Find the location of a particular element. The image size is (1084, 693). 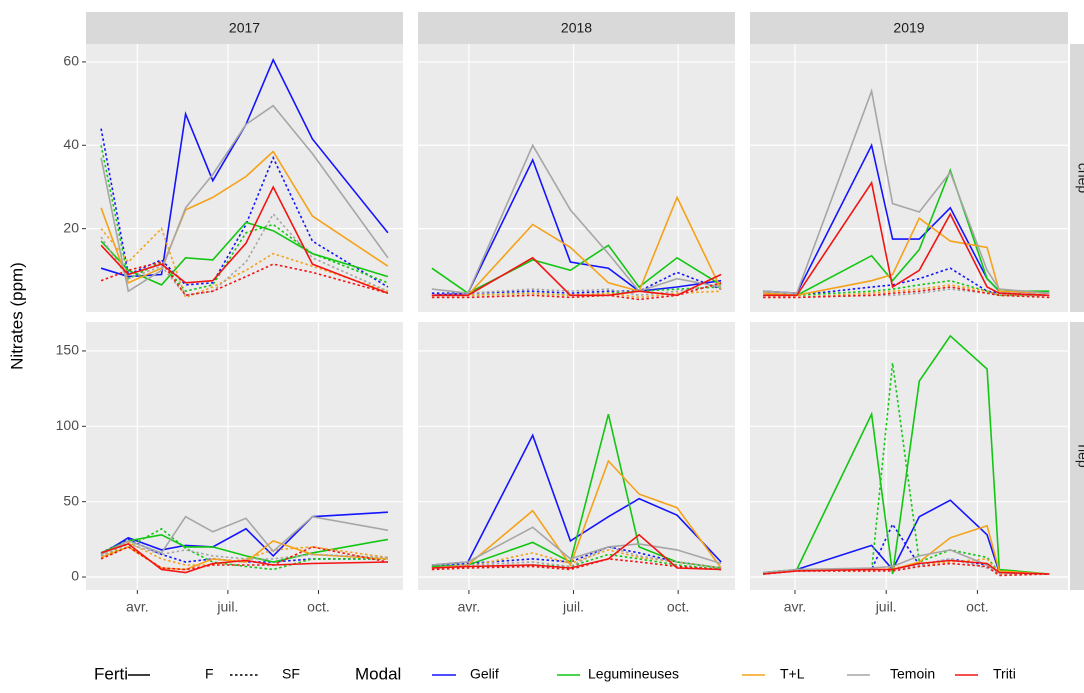

legend-title: Ferti is located at coordinates (111, 673).